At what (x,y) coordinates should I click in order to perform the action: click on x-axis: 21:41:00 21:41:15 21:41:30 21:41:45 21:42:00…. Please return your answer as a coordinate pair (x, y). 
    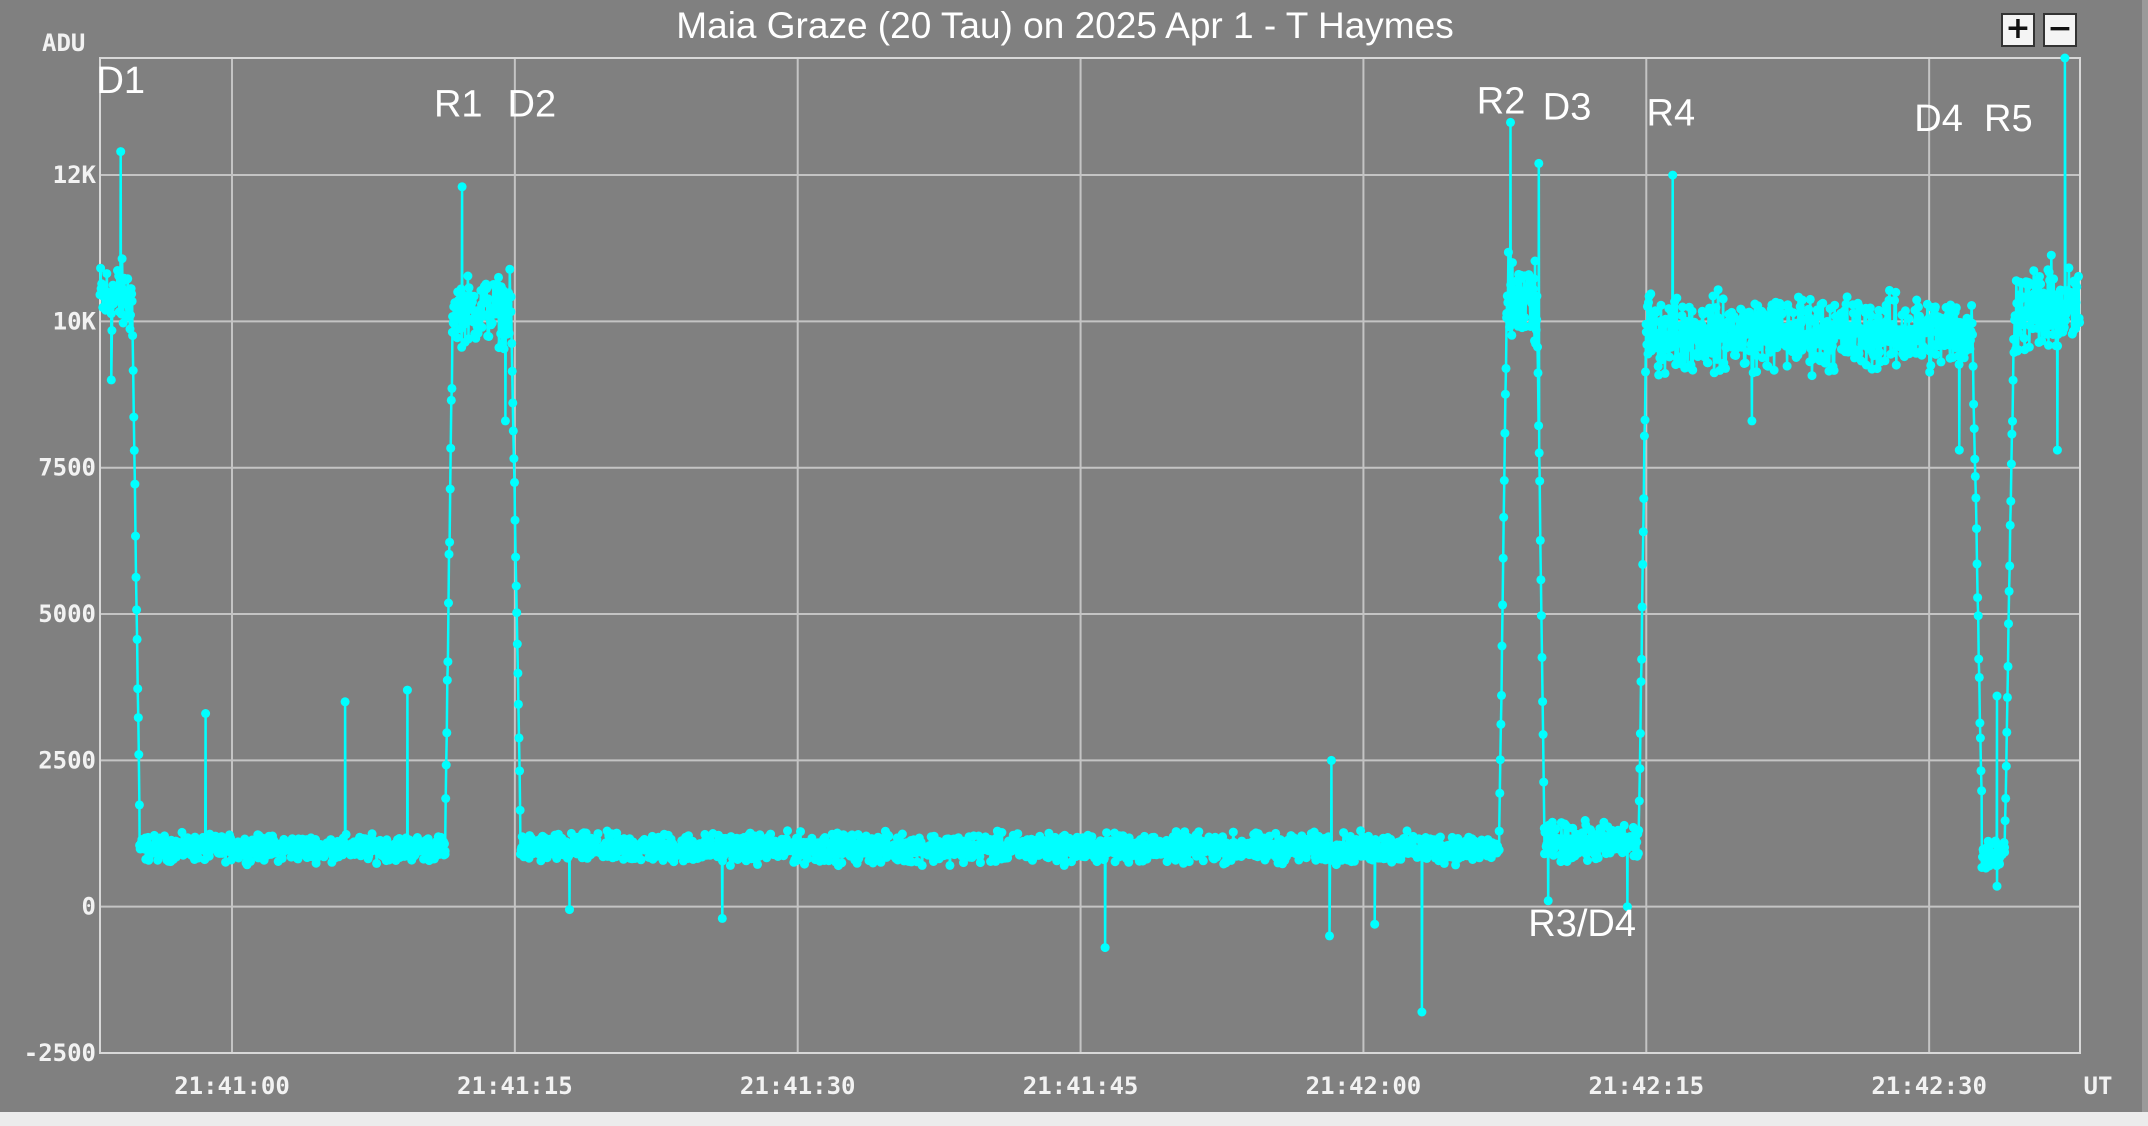
    Looking at the image, I should click on (1080, 1086).